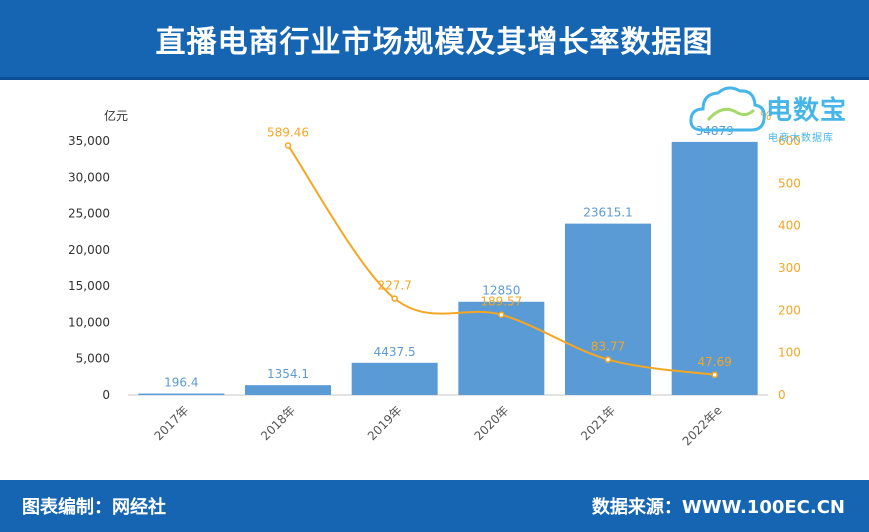 This screenshot has width=869, height=532. I want to click on chart-title: 直播电商行业市场规模及其增长率数据图, so click(434, 42).